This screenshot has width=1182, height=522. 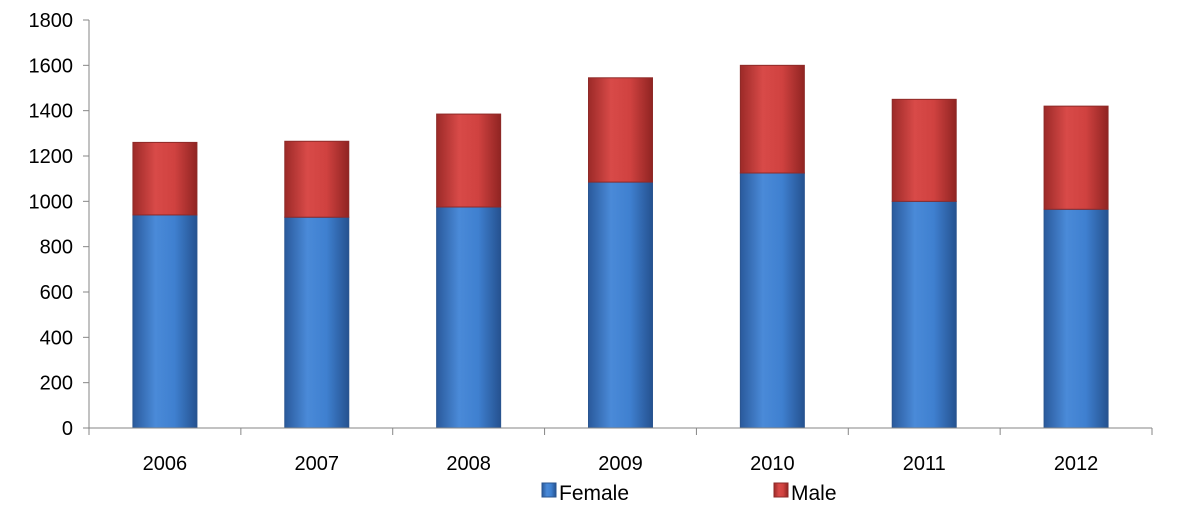 What do you see at coordinates (924, 150) in the screenshot?
I see `bar-male-2011` at bounding box center [924, 150].